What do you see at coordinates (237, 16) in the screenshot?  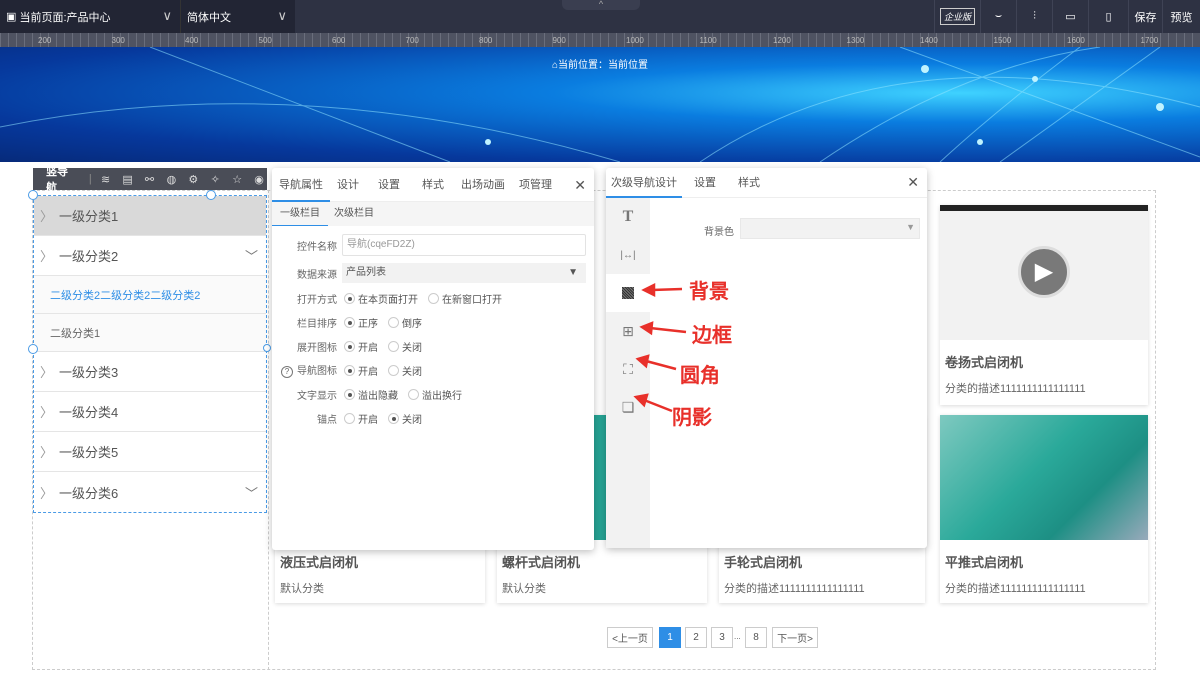 I see `language-select: 简体中文 ∨` at bounding box center [237, 16].